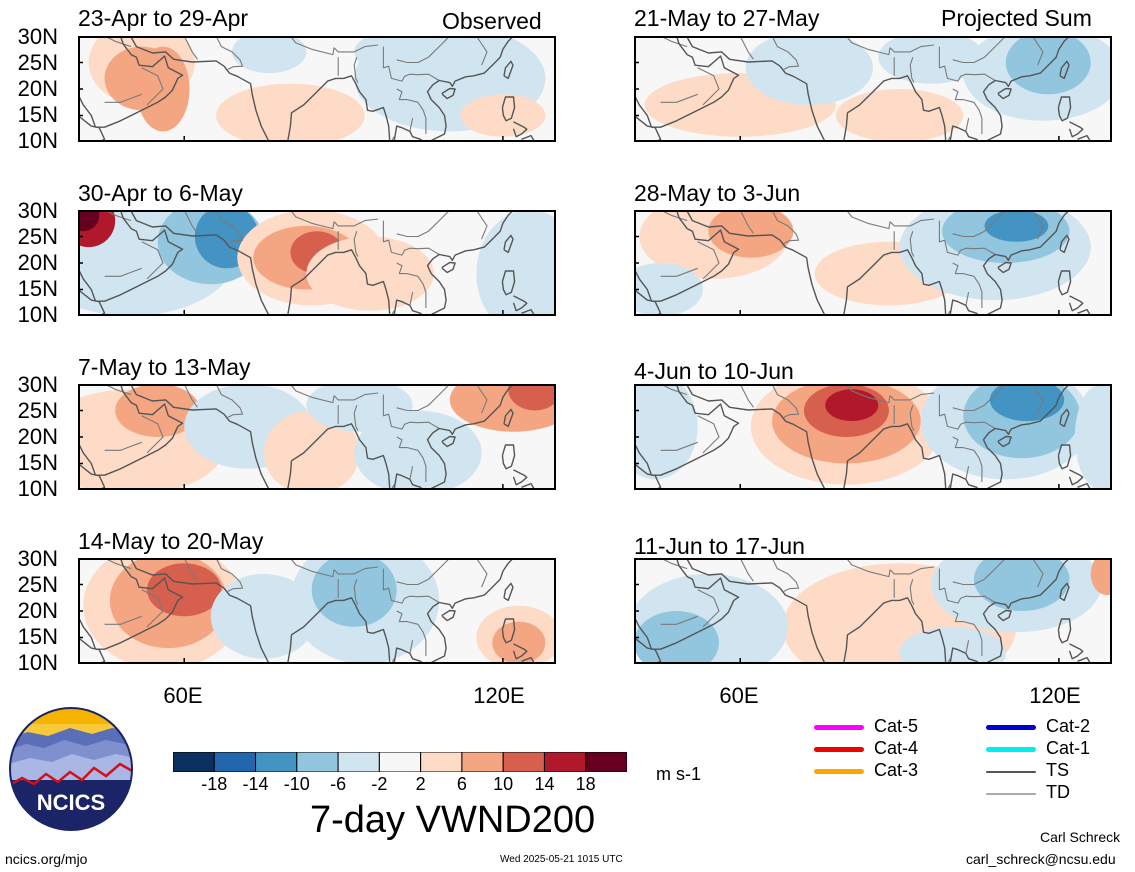 The width and height of the screenshot is (1135, 872). I want to click on observed-heading: Observed, so click(492, 21).